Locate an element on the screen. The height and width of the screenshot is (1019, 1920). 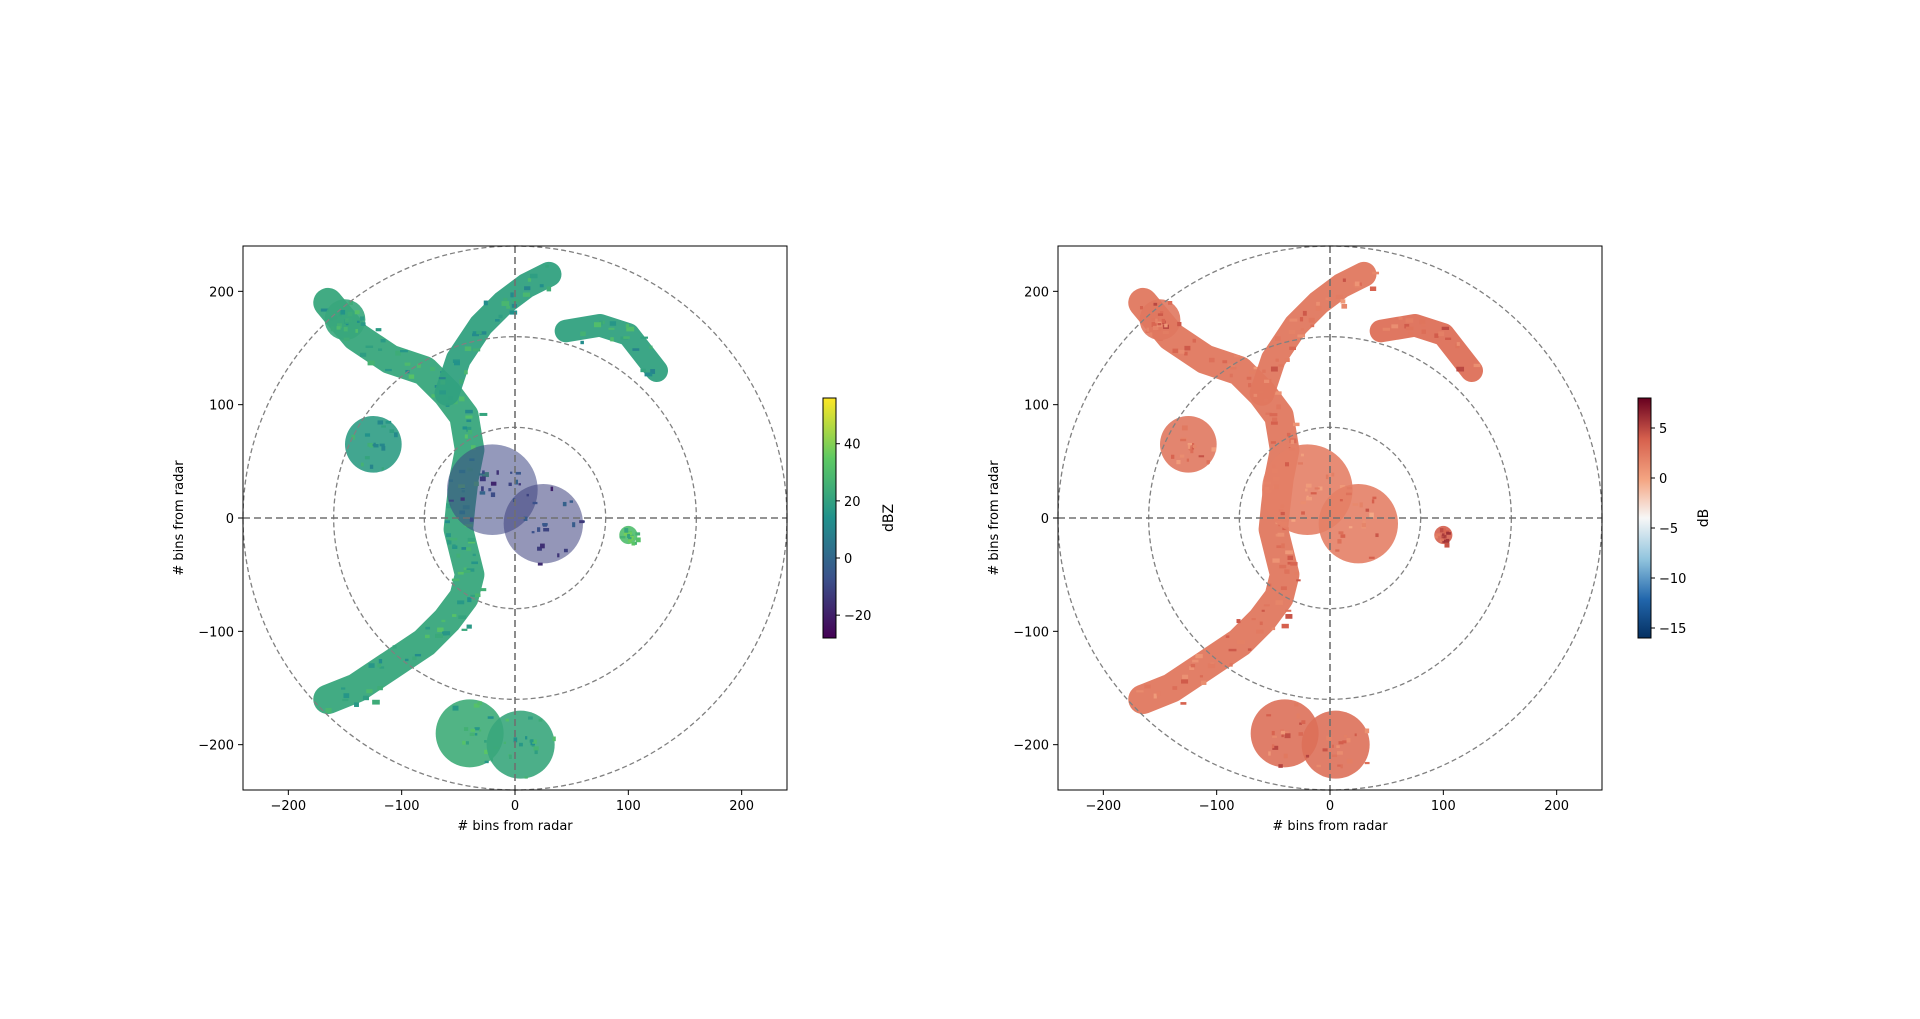
y-tick-label: 100 is located at coordinates (1036, 406).